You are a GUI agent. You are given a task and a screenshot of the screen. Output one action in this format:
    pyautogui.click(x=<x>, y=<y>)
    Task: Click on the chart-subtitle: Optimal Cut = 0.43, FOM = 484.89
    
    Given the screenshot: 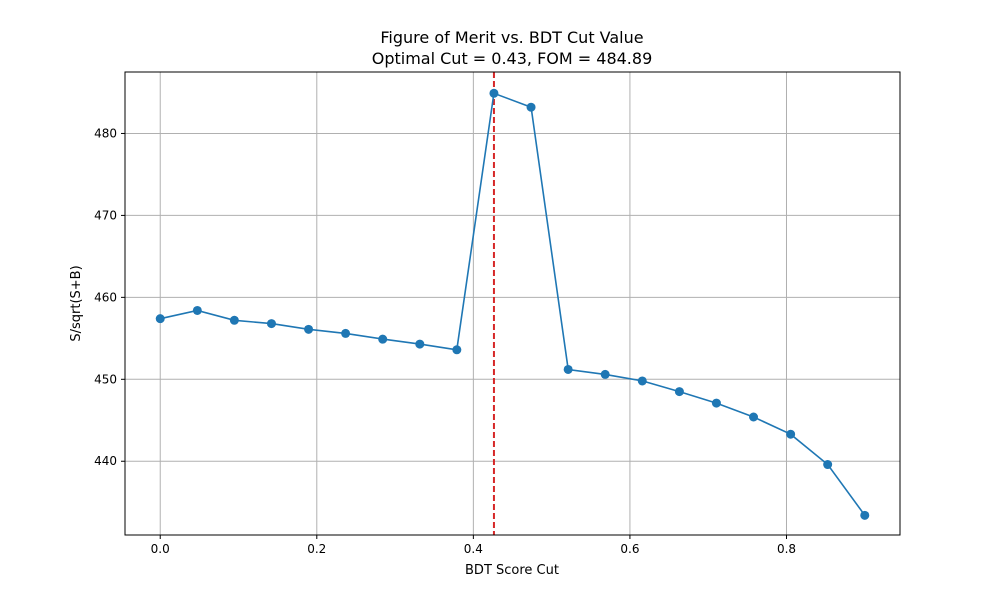 What is the action you would take?
    pyautogui.click(x=512, y=58)
    